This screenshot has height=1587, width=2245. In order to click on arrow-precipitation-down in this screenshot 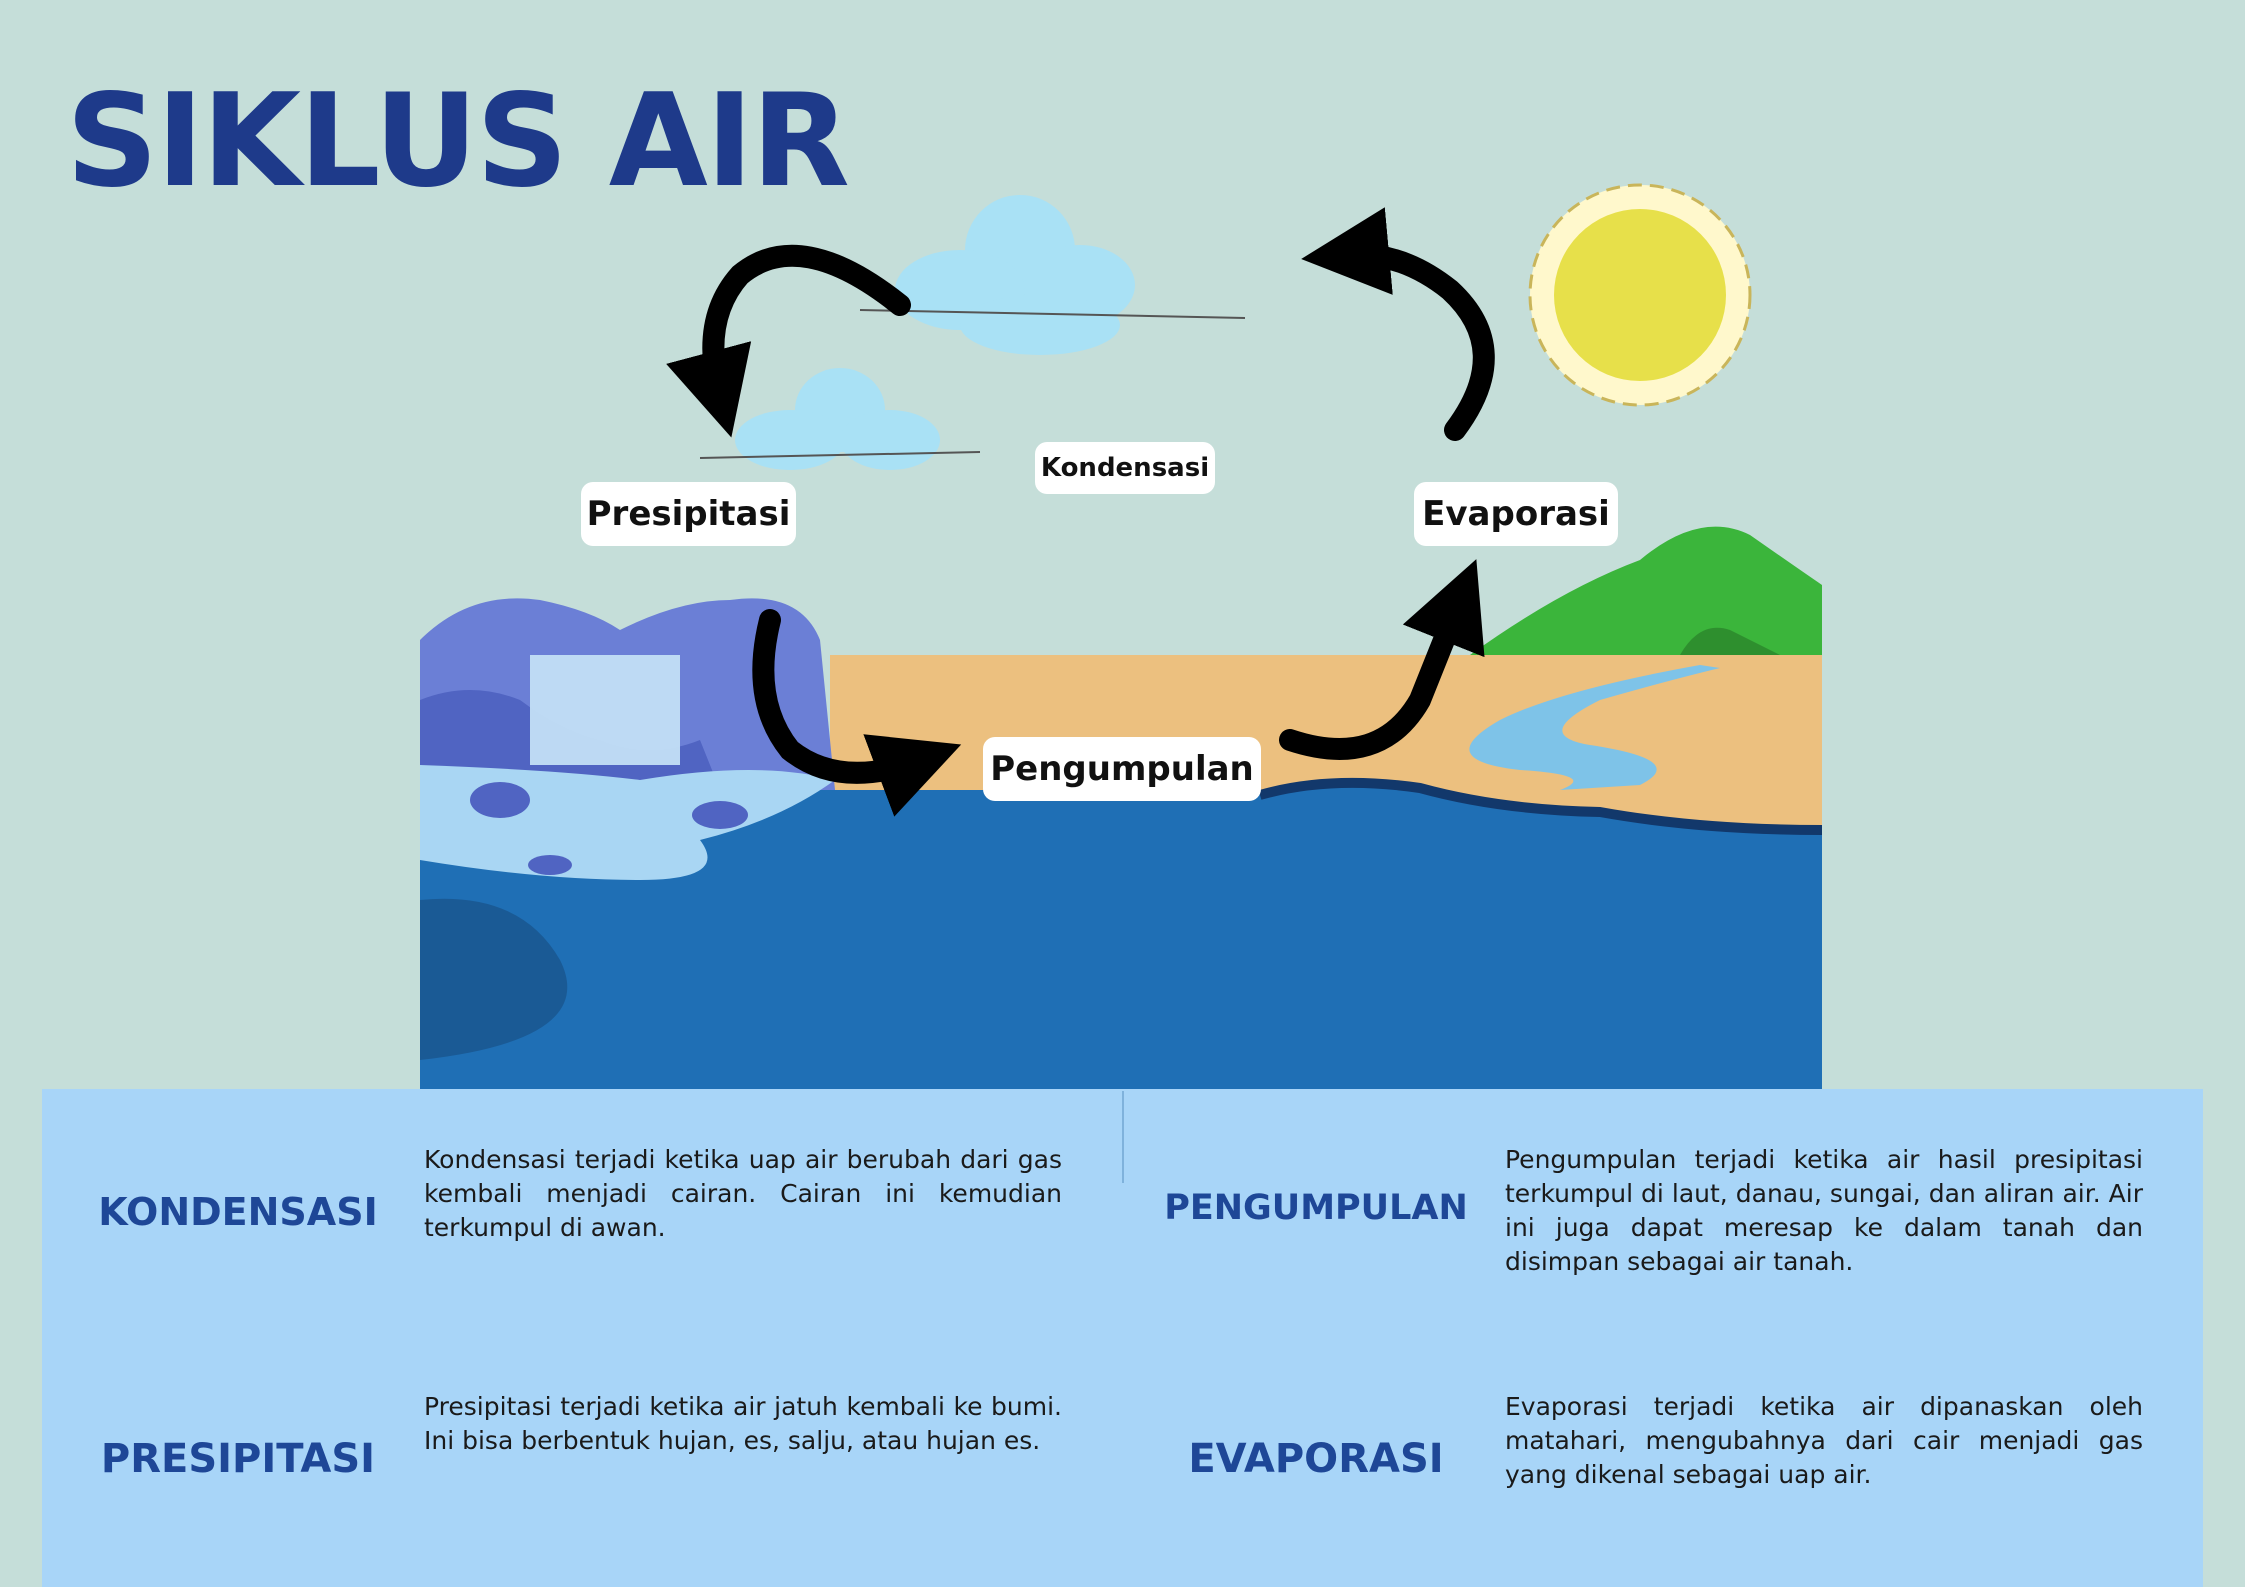, I will do `click(857, 713)`.